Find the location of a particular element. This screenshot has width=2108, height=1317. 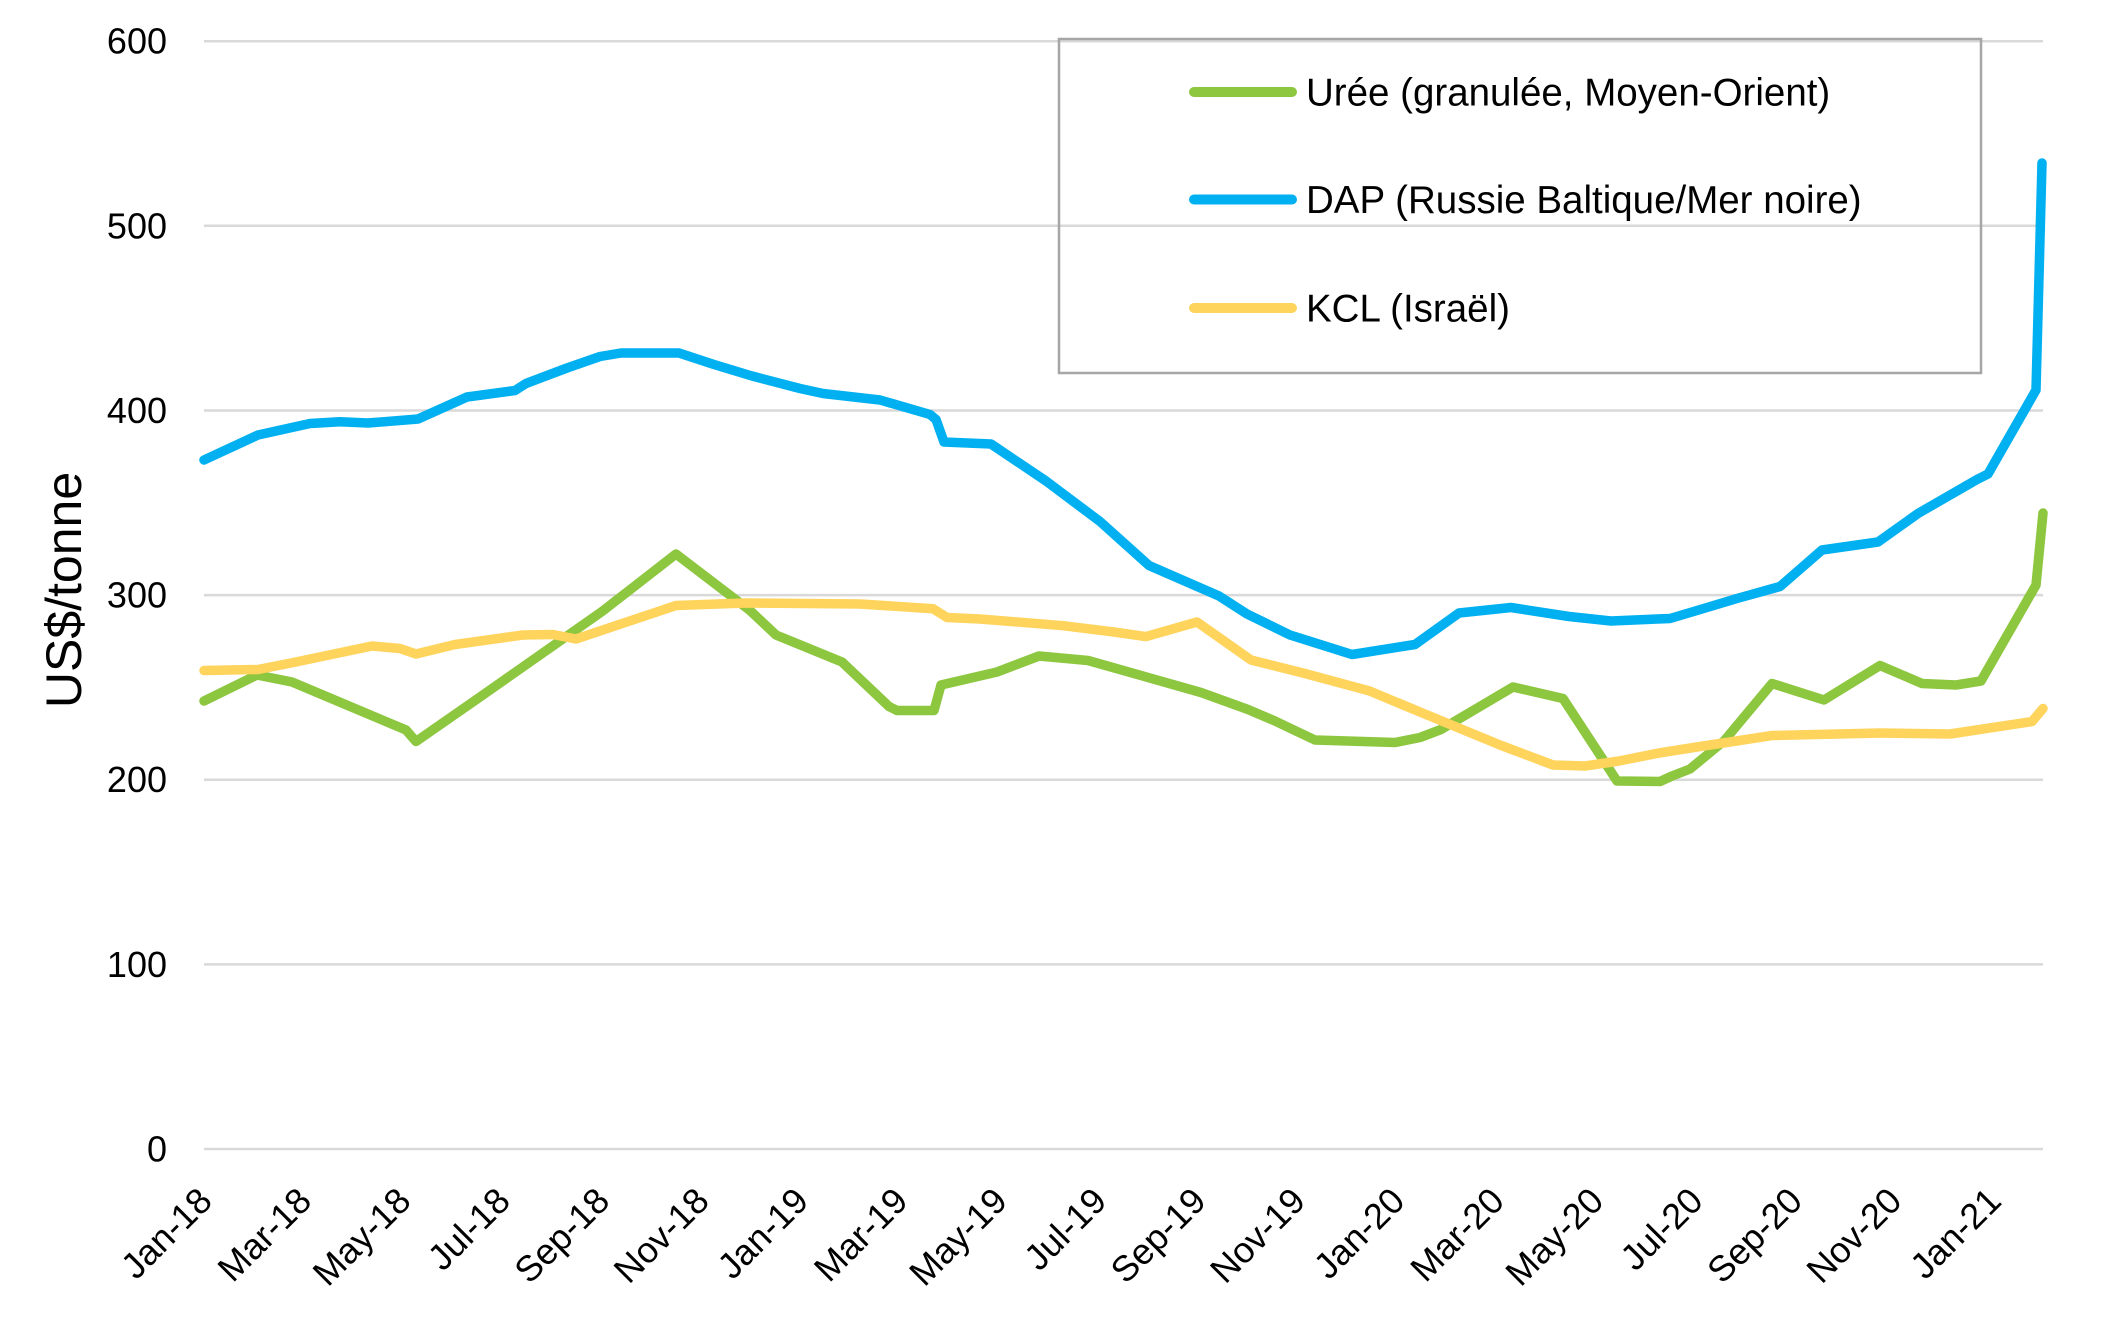

svg-text: US$/tonne is located at coordinates (64, 590).